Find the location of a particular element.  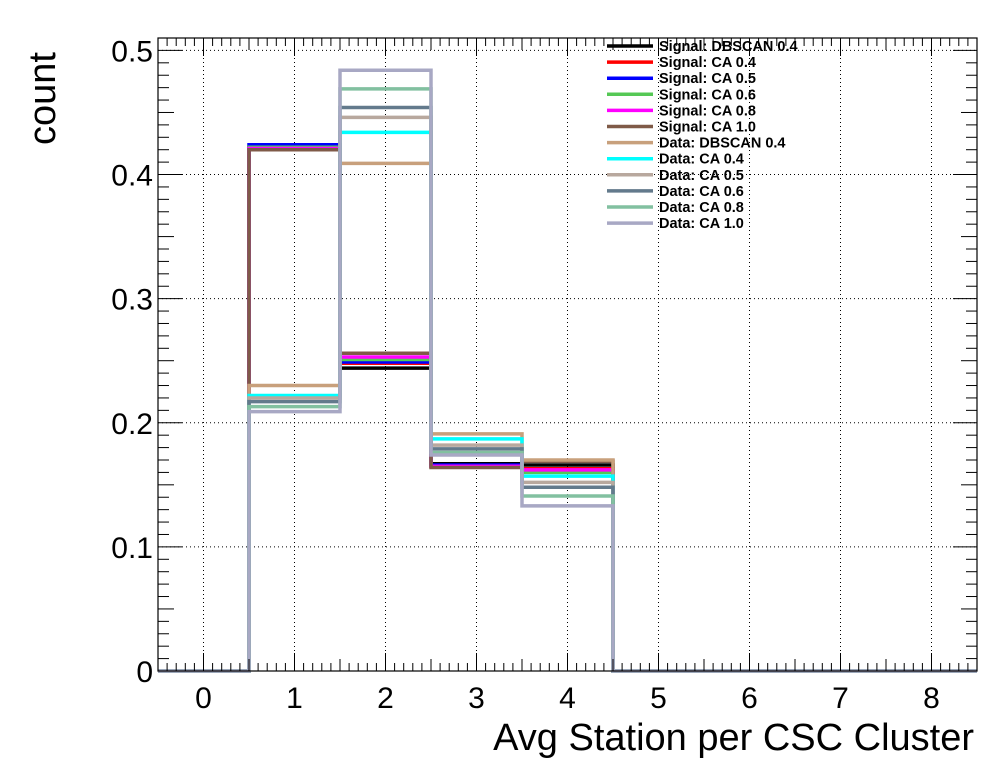

legend-label: Data: CA 0.8 is located at coordinates (701, 208).